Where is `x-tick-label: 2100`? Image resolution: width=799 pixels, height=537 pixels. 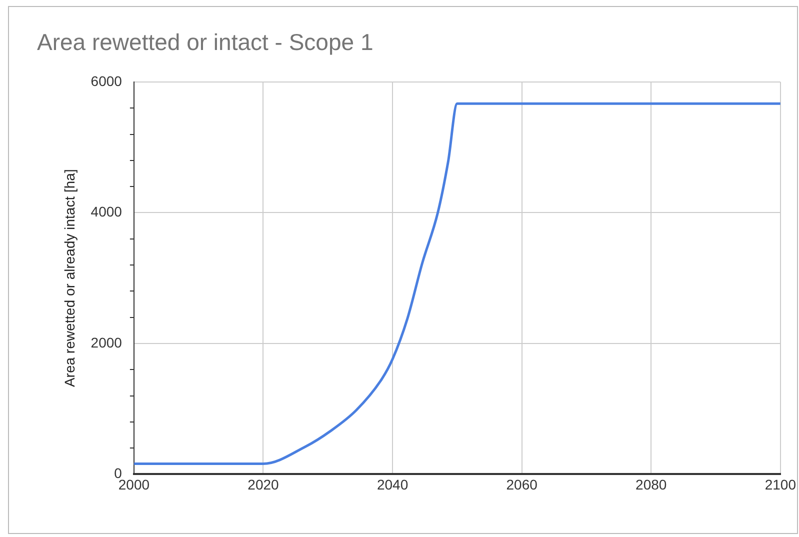
x-tick-label: 2100 is located at coordinates (780, 484).